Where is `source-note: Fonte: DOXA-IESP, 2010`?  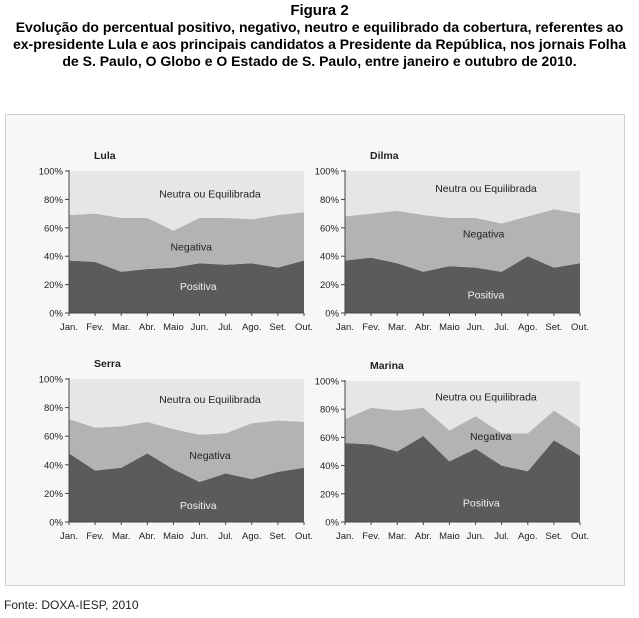
source-note: Fonte: DOXA-IESP, 2010 is located at coordinates (71, 605).